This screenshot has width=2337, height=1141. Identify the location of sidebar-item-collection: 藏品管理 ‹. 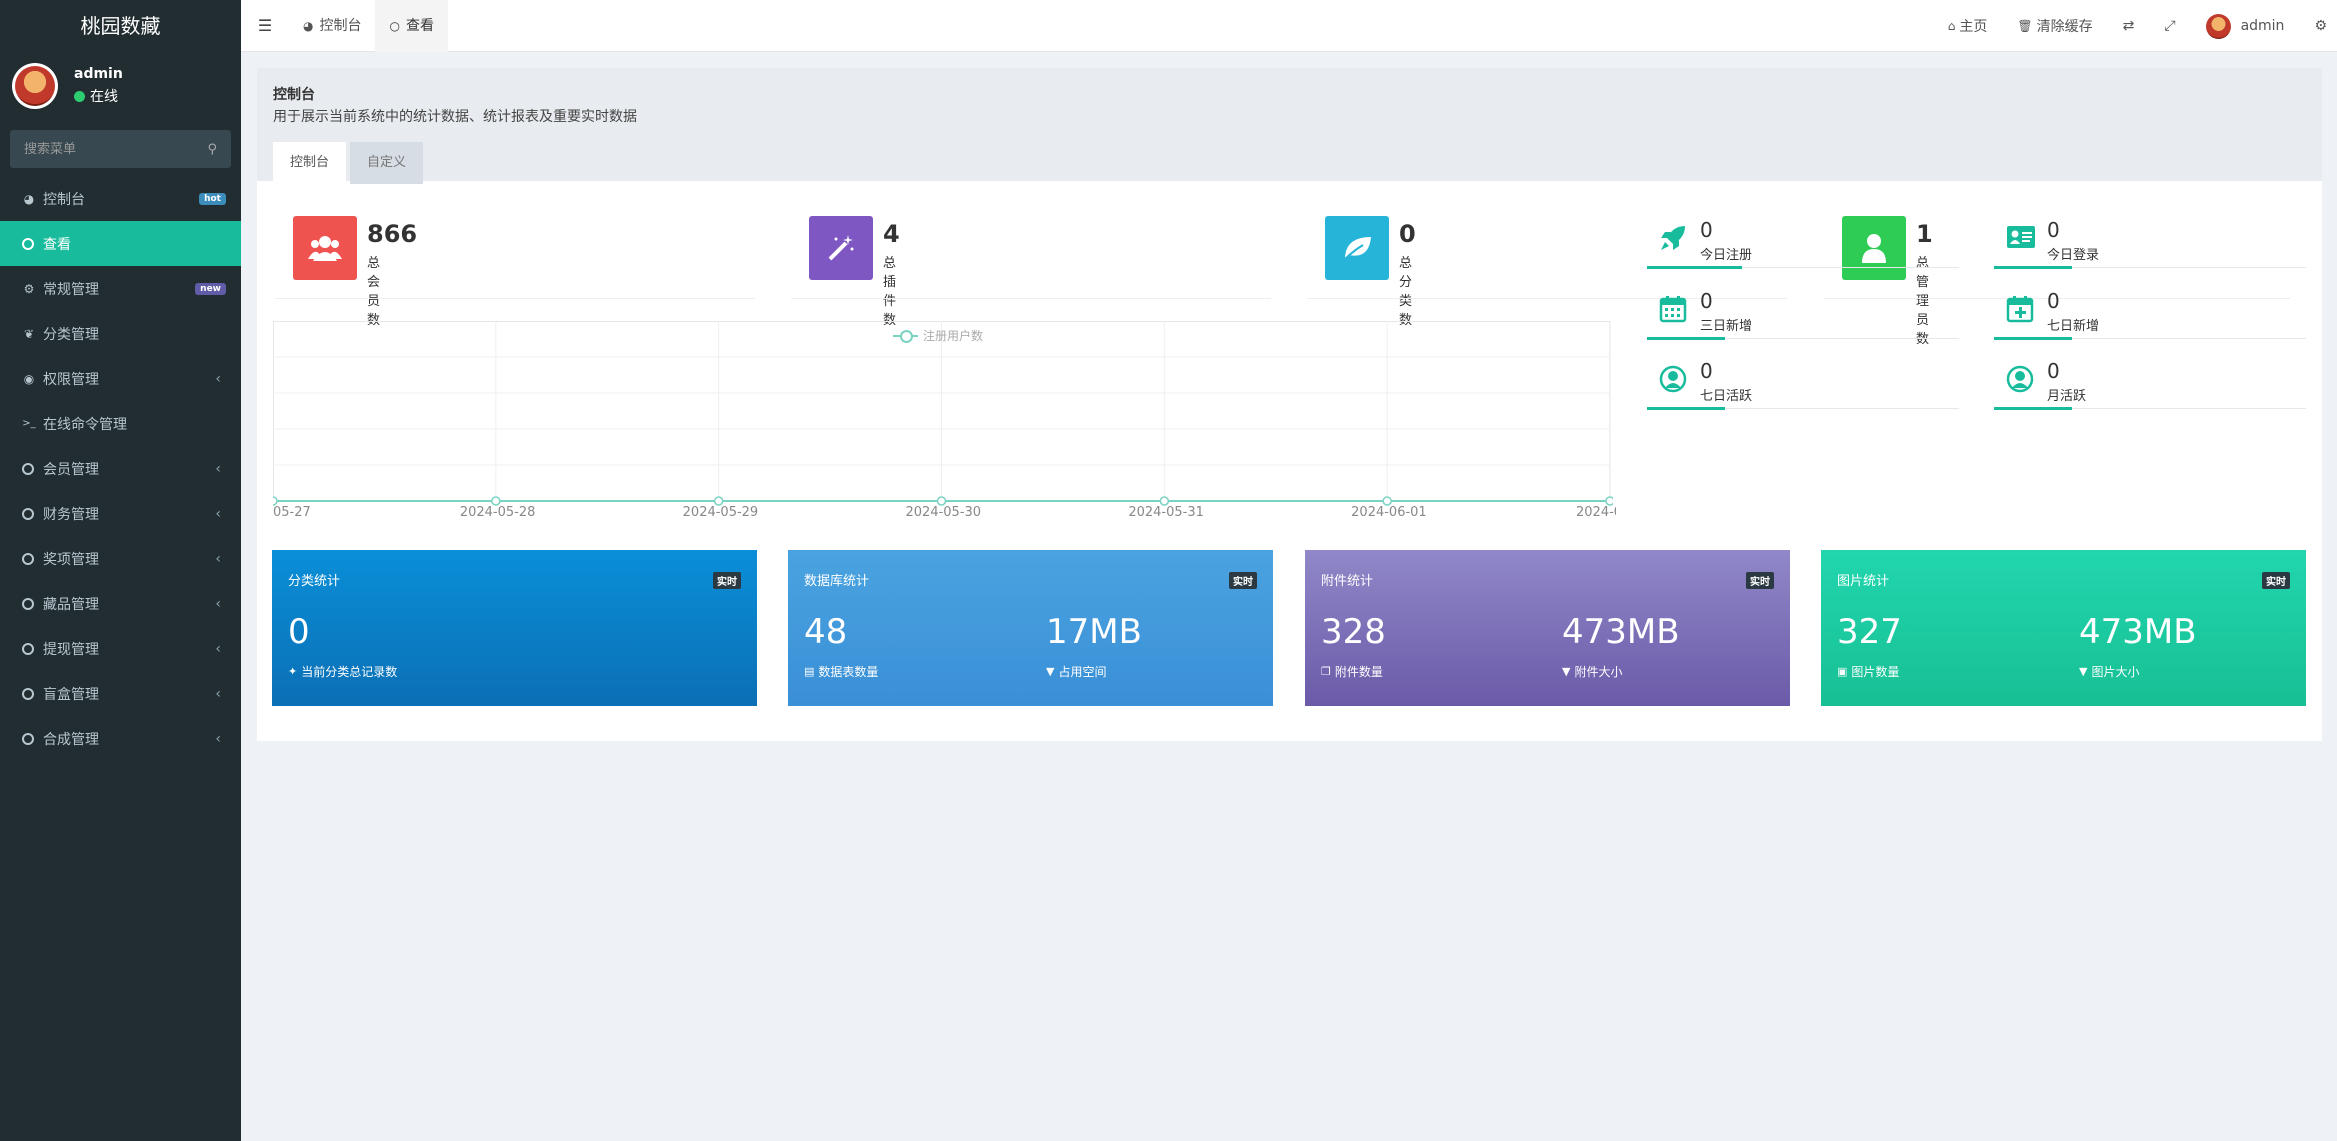
(120, 603).